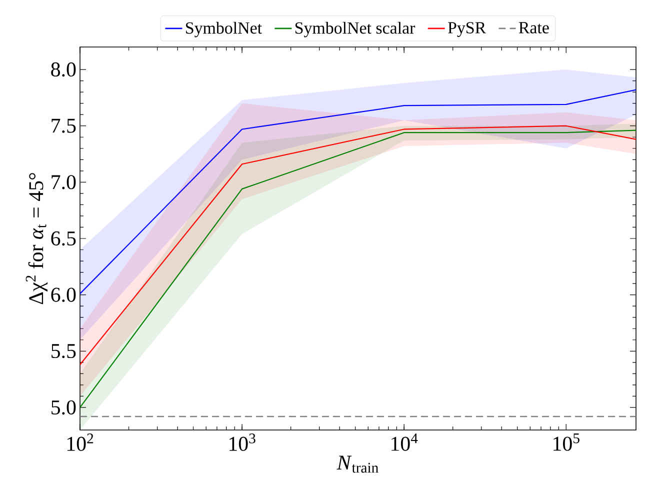 The height and width of the screenshot is (490, 667). What do you see at coordinates (37, 238) in the screenshot?
I see `y-axis-title: Δχ$^{2}$ for α$_{t}$ = 45°` at bounding box center [37, 238].